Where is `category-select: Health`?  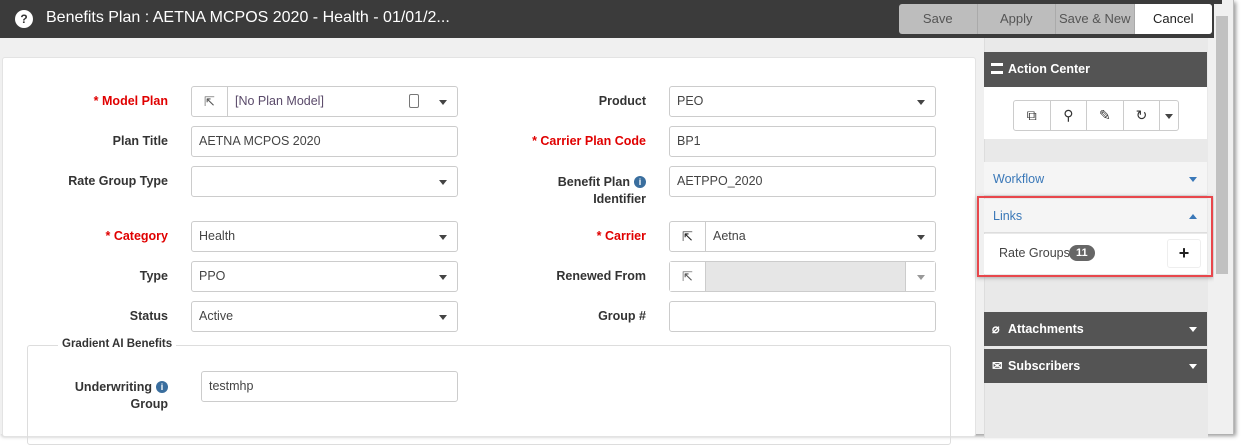
category-select: Health is located at coordinates (324, 236).